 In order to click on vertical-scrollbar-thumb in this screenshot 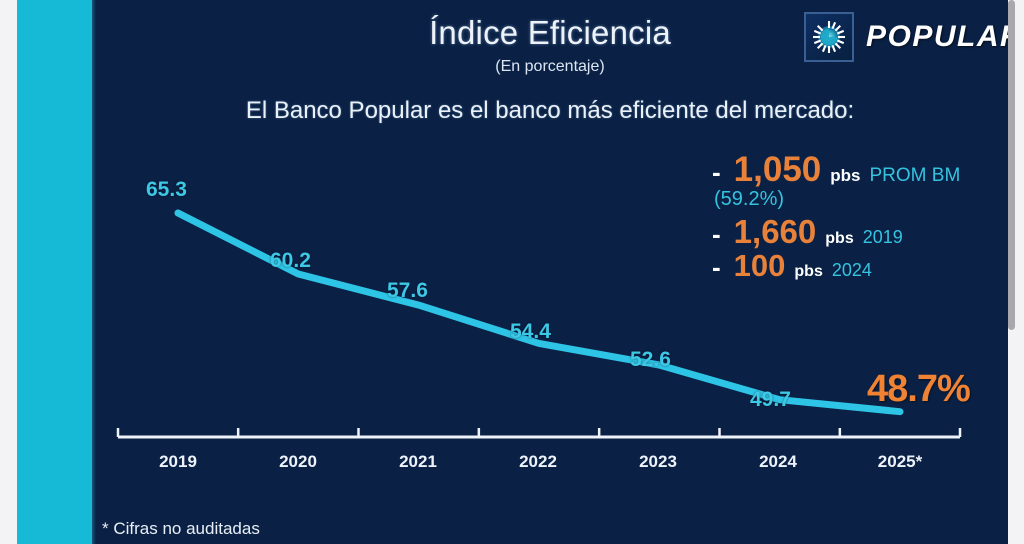, I will do `click(1011, 165)`.